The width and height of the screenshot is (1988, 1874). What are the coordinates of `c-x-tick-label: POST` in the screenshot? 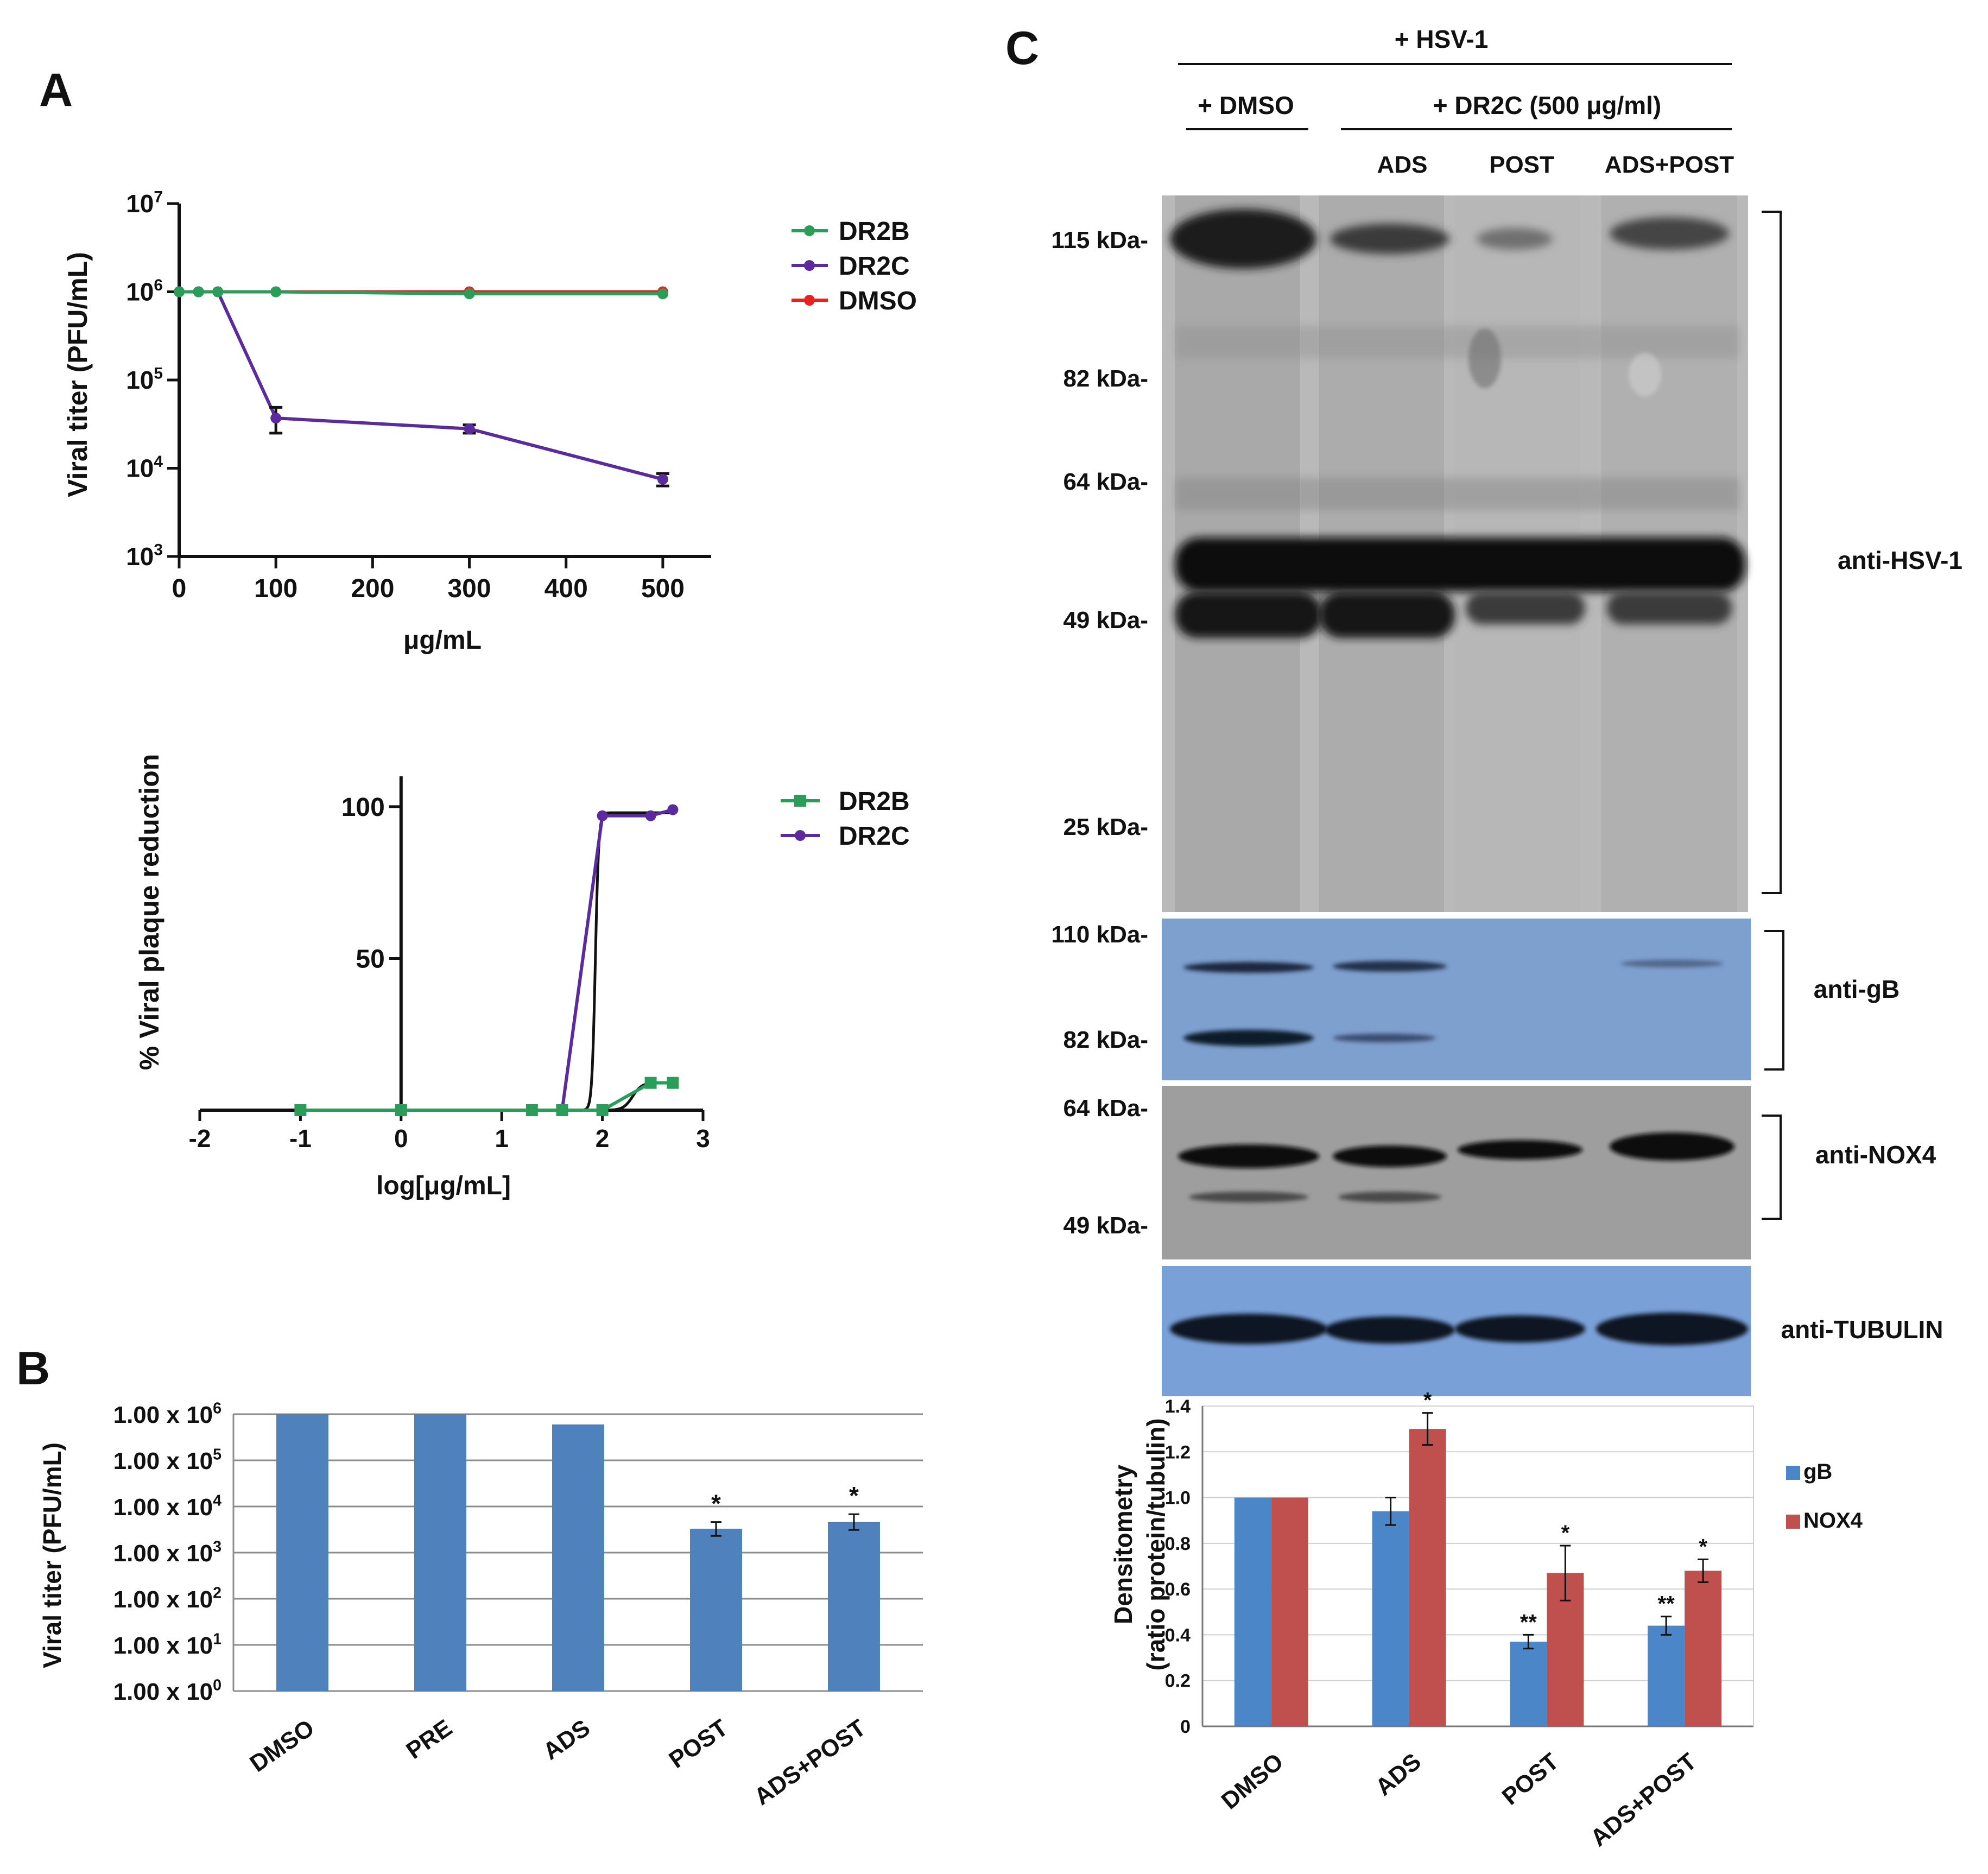 It's located at (1531, 1779).